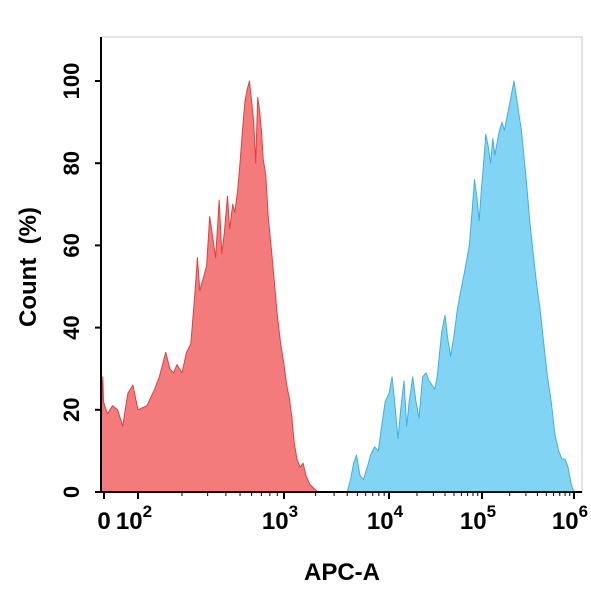 Image resolution: width=591 pixels, height=593 pixels. What do you see at coordinates (28, 267) in the screenshot?
I see `y-axis-title: Count (%)` at bounding box center [28, 267].